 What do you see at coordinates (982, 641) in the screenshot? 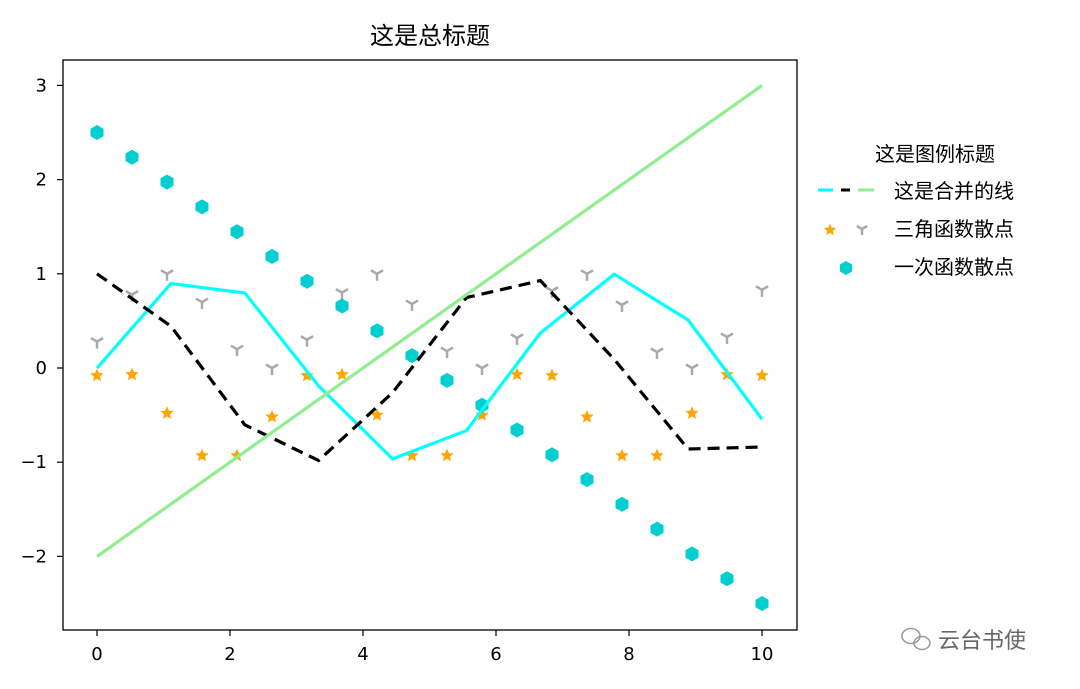
I see `watermark-text: 云台书使` at bounding box center [982, 641].